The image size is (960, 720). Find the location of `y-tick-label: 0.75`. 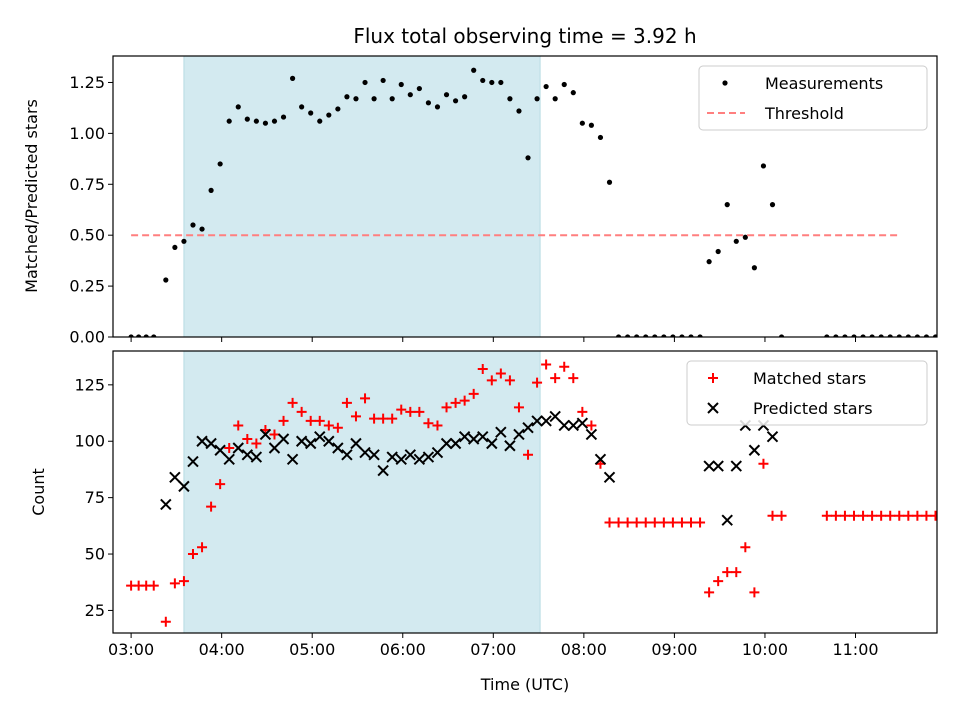

y-tick-label: 0.75 is located at coordinates (87, 184).